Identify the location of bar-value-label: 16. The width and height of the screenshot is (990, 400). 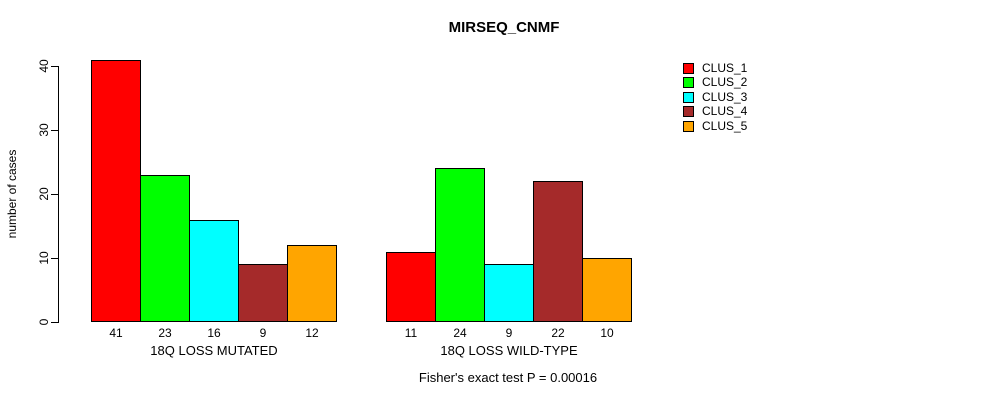
(214, 333).